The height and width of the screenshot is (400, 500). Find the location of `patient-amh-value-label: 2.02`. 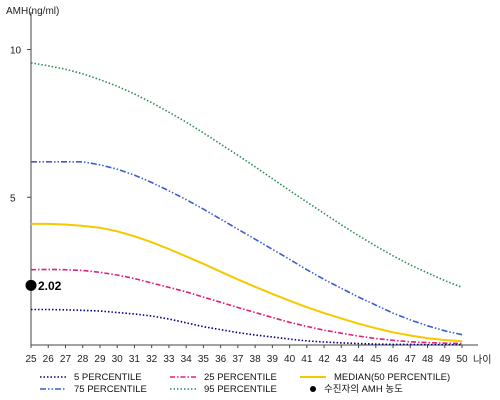

patient-amh-value-label: 2.02 is located at coordinates (50, 286).